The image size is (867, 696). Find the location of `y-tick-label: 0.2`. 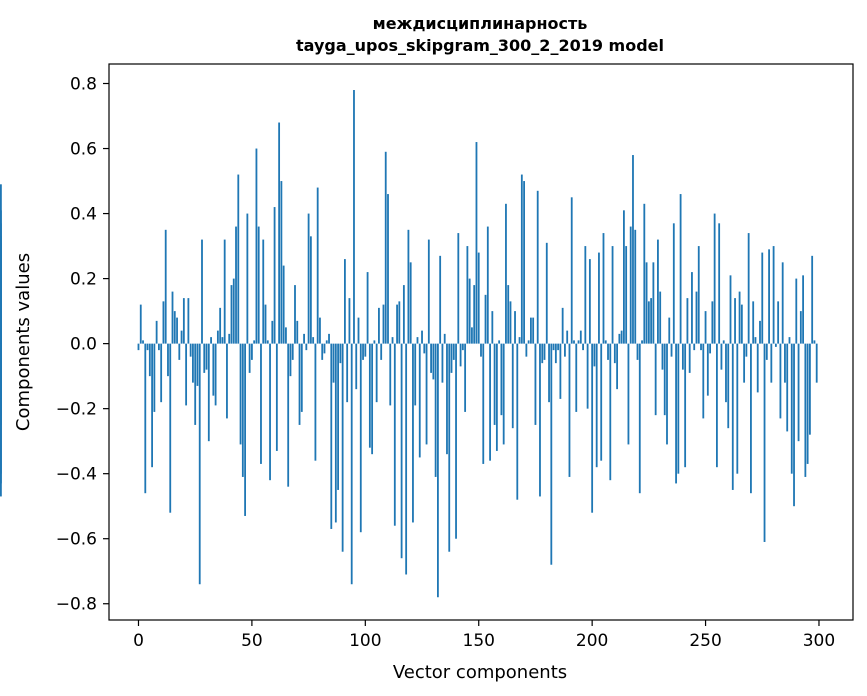

y-tick-label: 0.2 is located at coordinates (83, 280).